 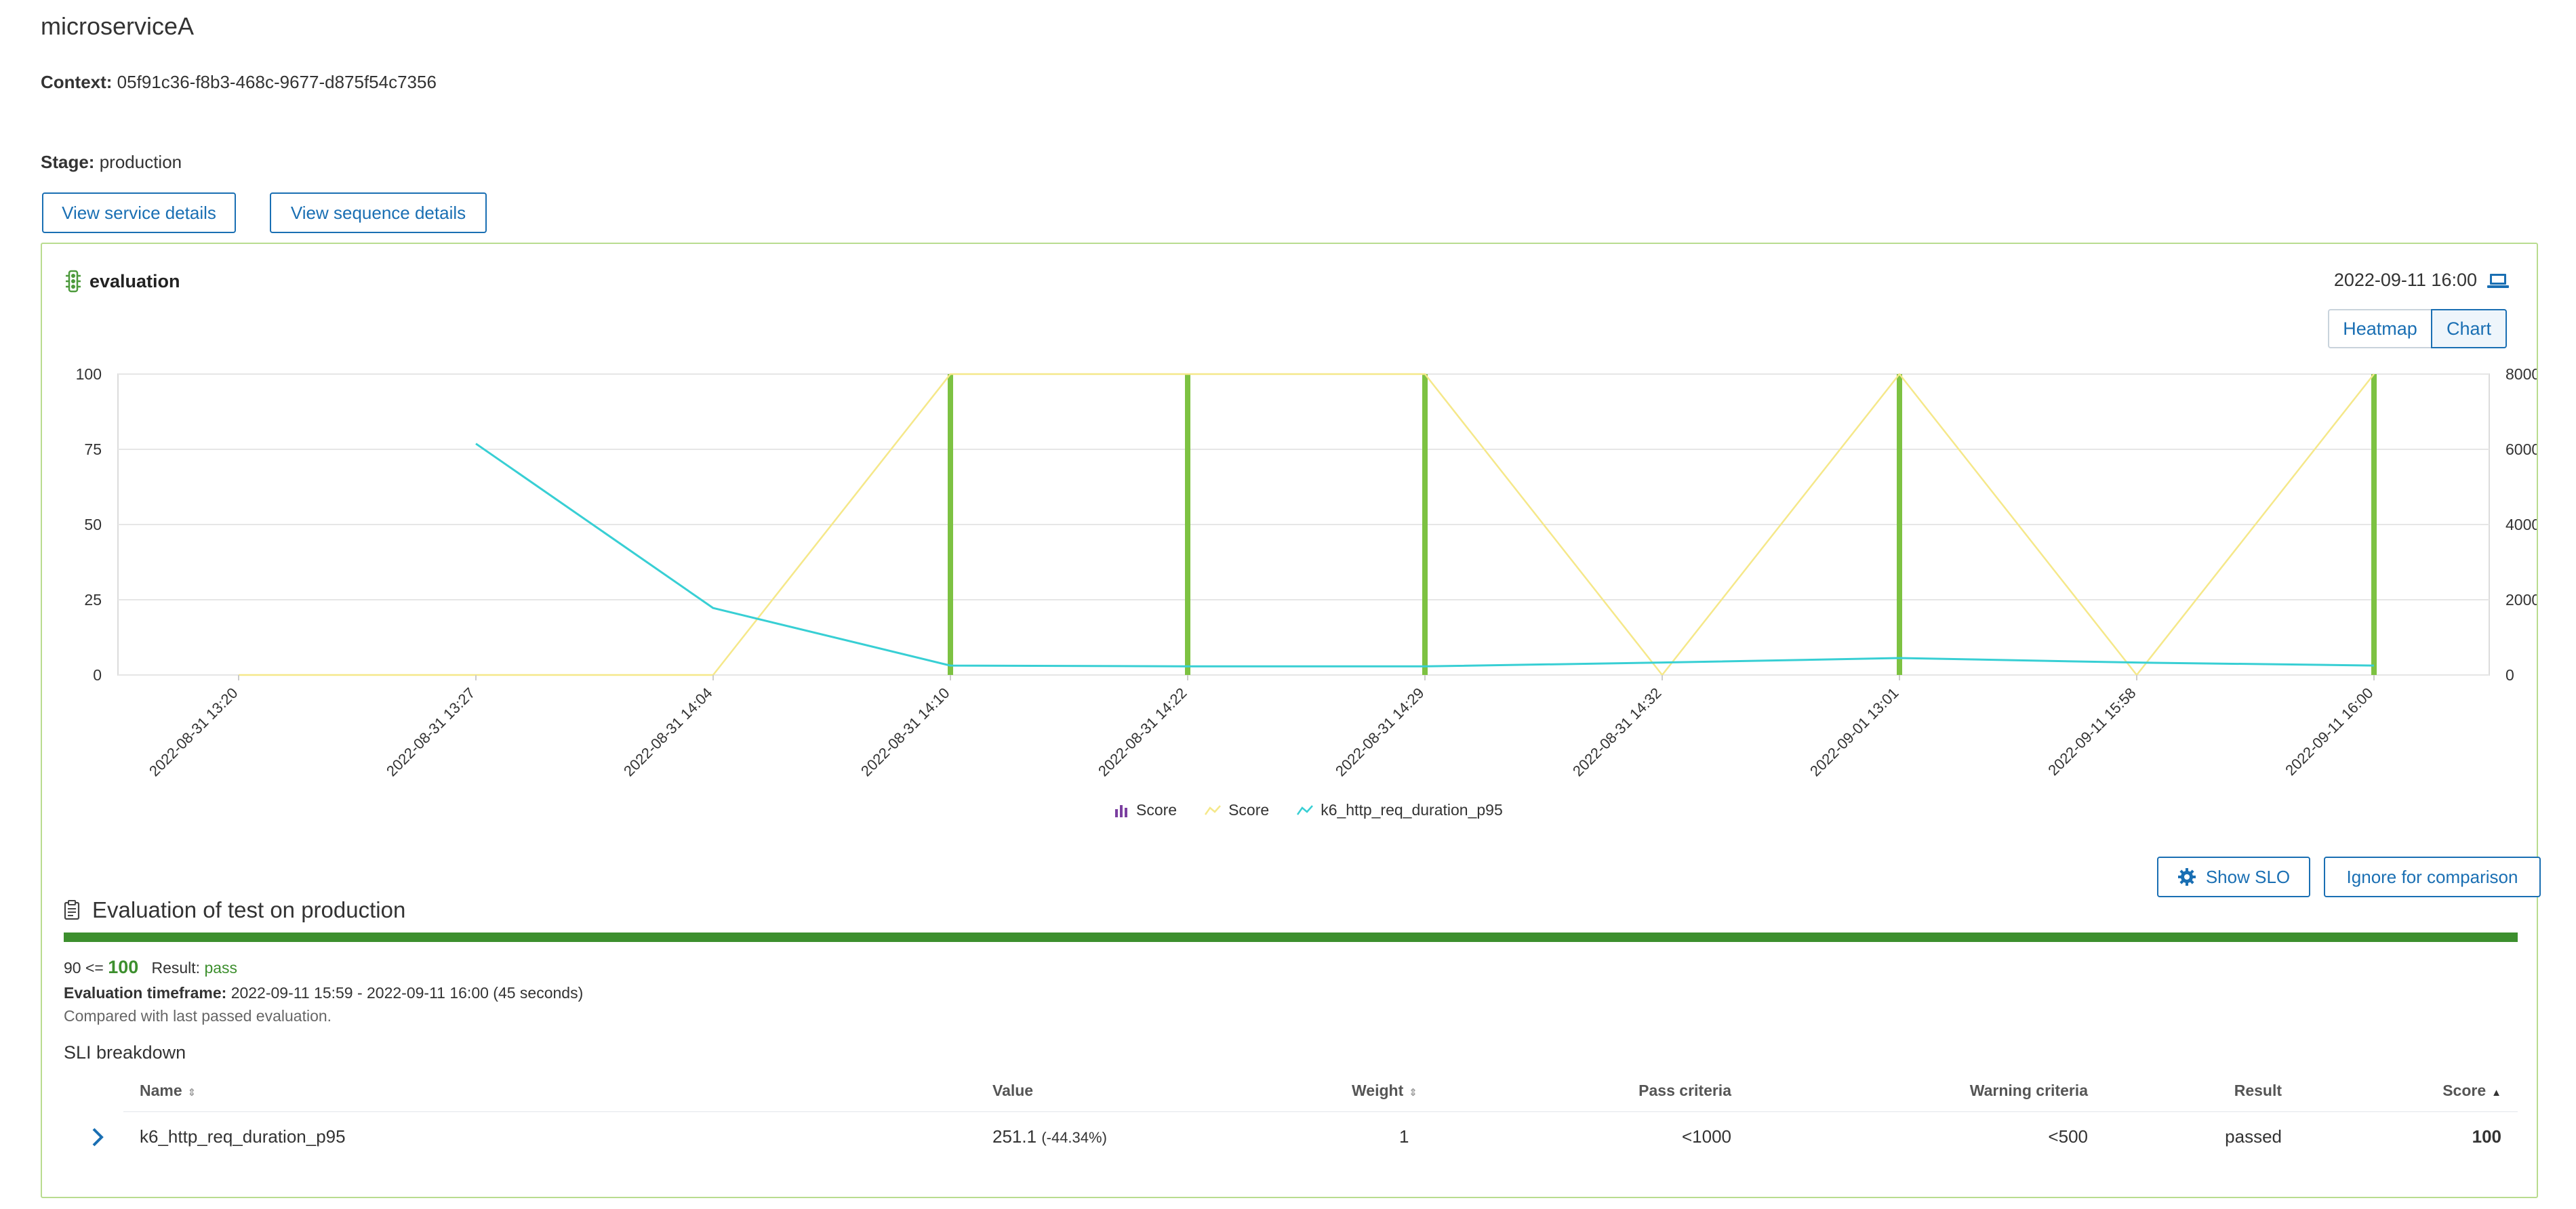 I want to click on column-header-pass-criteria: Pass criteria, so click(x=1684, y=1090).